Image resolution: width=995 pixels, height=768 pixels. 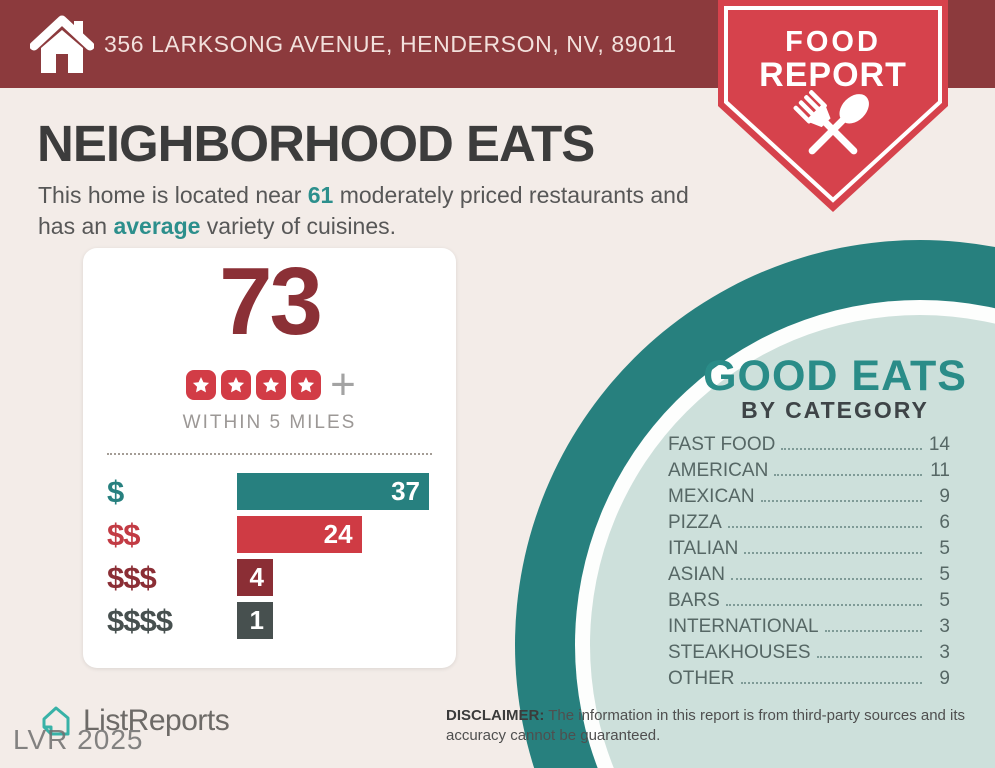 I want to click on list-item: BARS 5, so click(x=809, y=603).